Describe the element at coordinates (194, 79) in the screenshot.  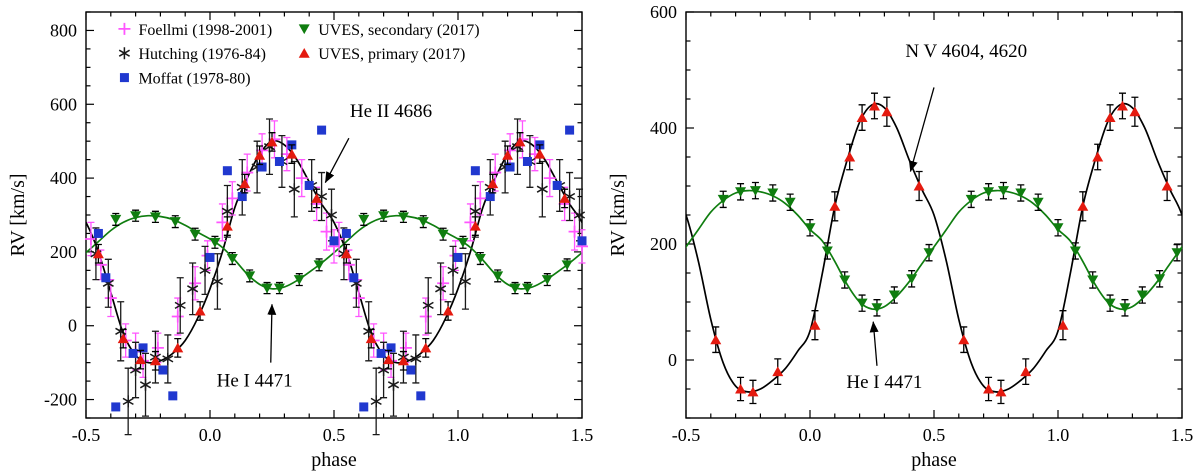
I see `legend-label-moffat-1978-80: Moffat (1978-80)` at that location.